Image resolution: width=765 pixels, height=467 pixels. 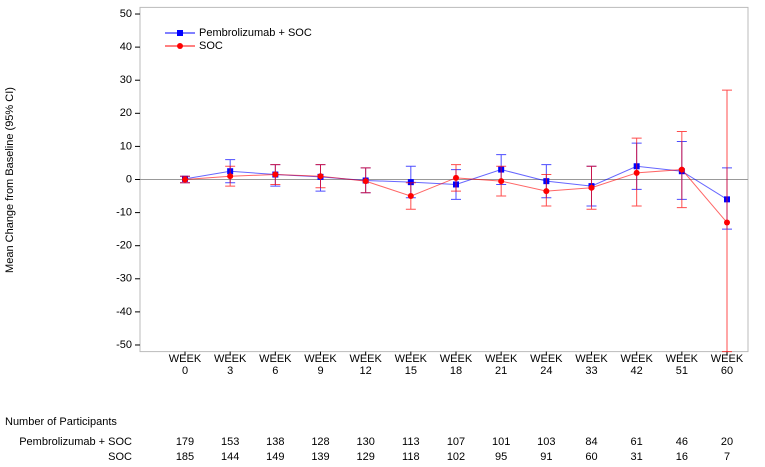 I want to click on y-tick-label: -10, so click(x=124, y=213).